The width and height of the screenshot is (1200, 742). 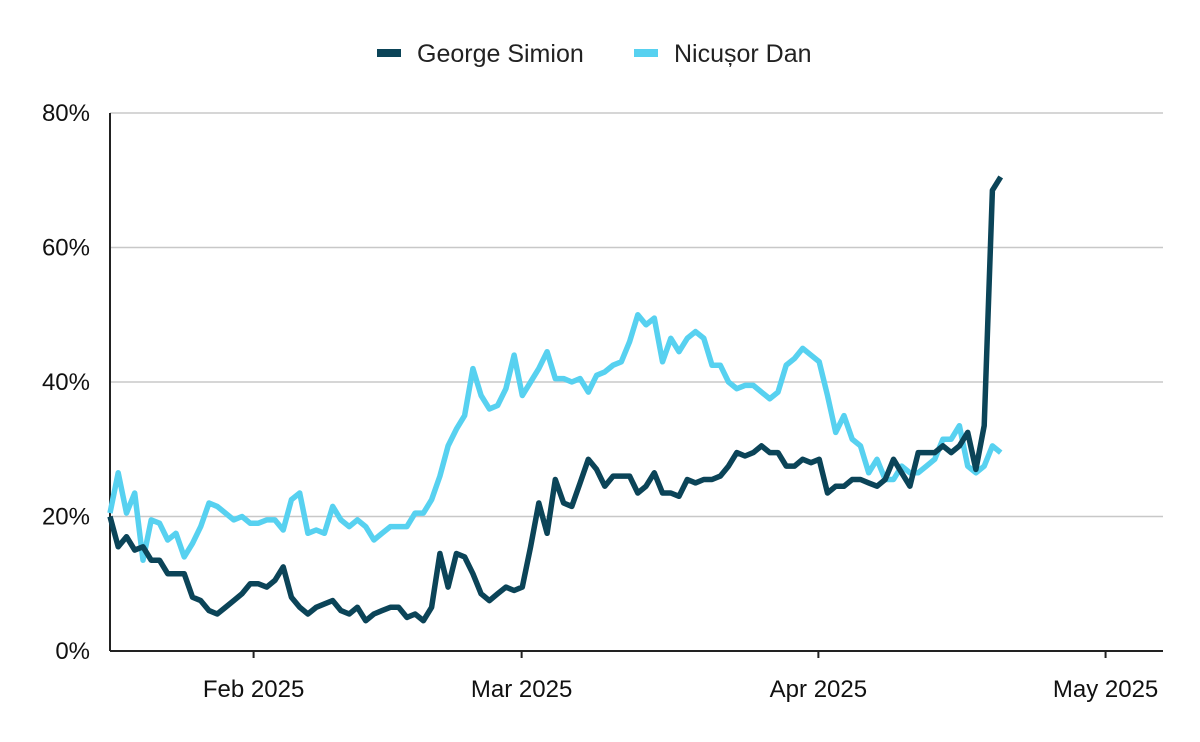 I want to click on legend-label-nicusor-dan: Nicușor Dan, so click(x=743, y=54).